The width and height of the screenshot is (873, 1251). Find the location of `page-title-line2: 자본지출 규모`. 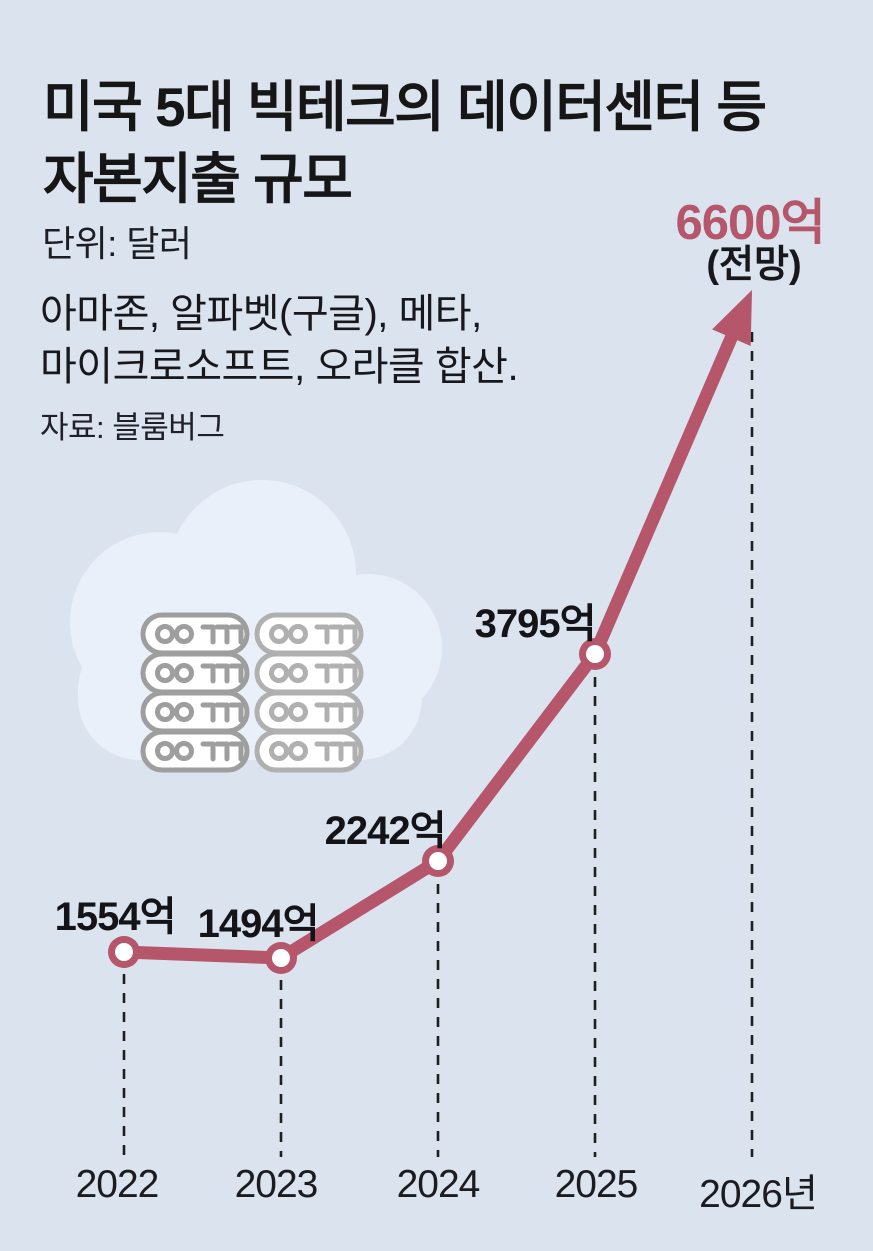

page-title-line2: 자본지출 규모 is located at coordinates (198, 179).